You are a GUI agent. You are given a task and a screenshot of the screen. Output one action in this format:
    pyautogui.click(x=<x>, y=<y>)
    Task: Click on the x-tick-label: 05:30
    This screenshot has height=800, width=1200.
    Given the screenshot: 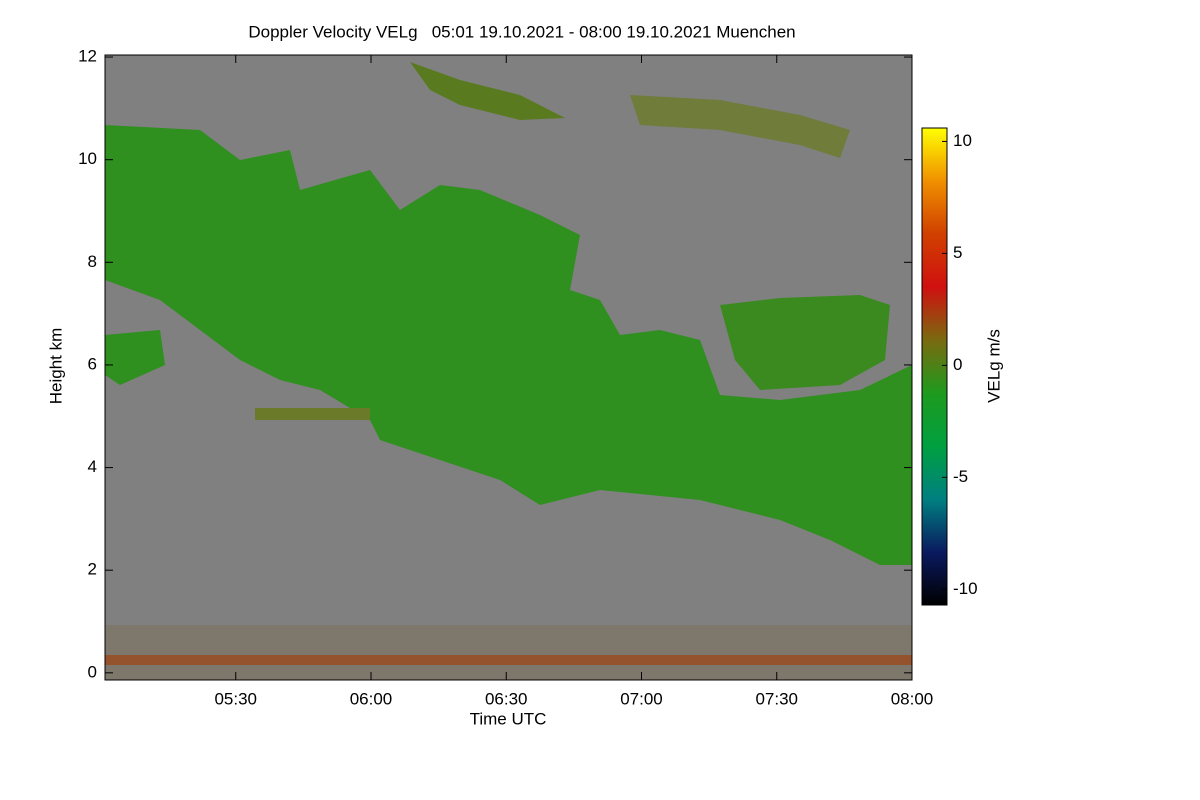 What is the action you would take?
    pyautogui.click(x=235, y=698)
    